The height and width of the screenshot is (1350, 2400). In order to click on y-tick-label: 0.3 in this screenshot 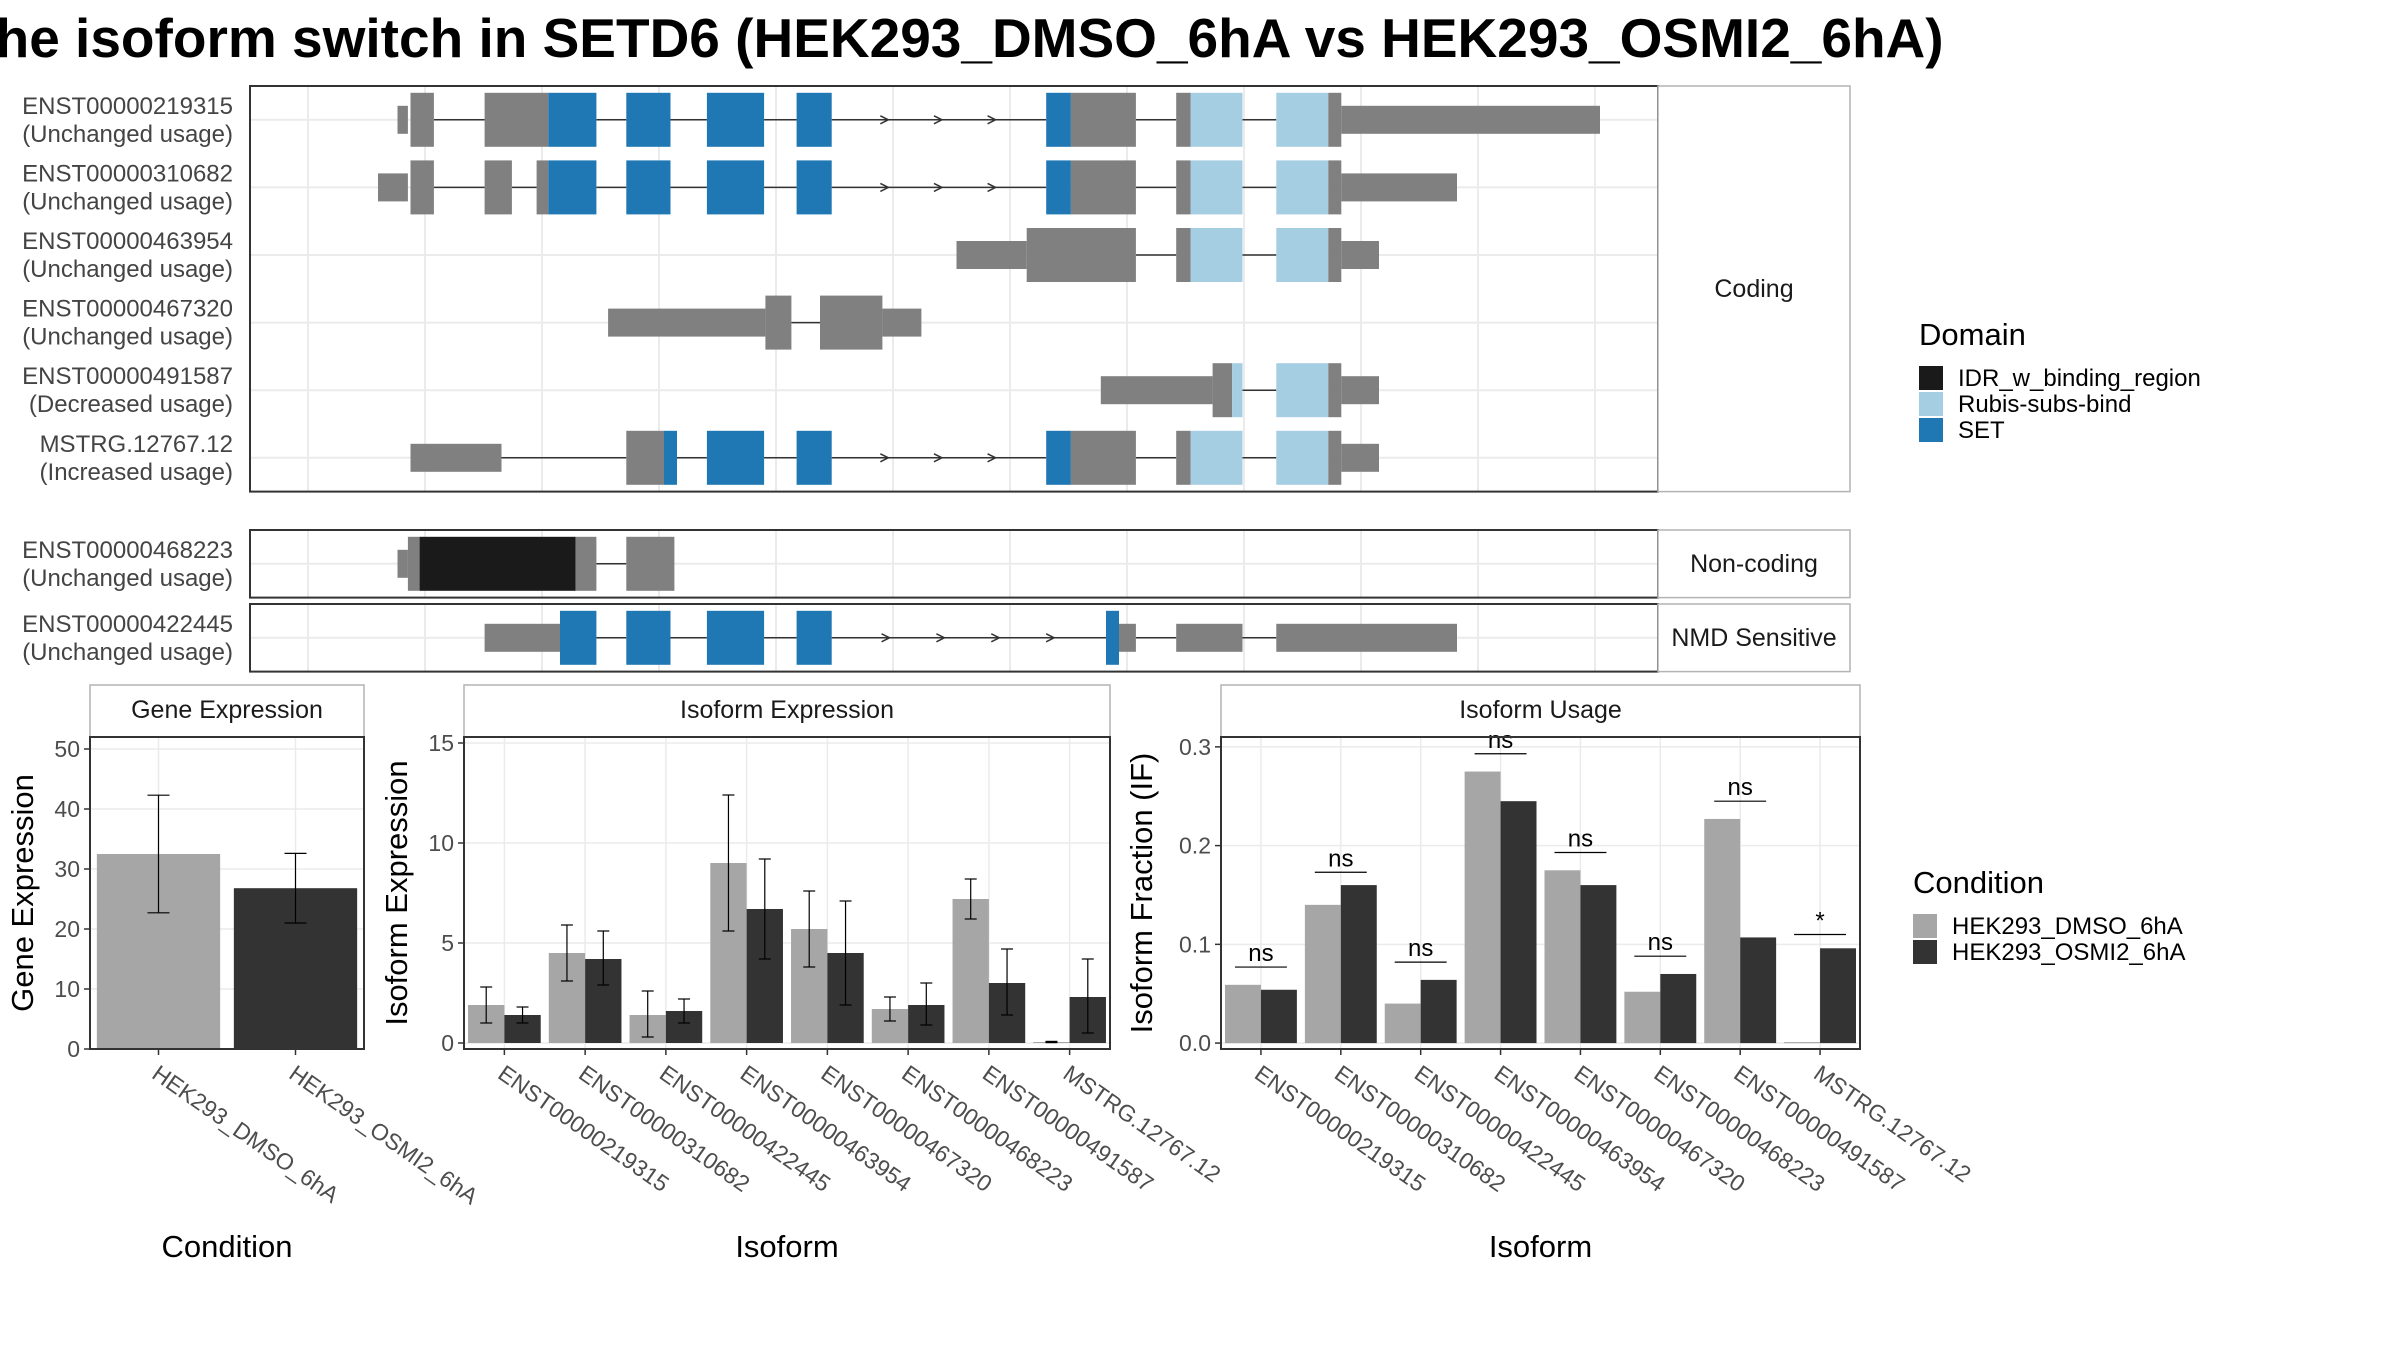, I will do `click(1195, 747)`.